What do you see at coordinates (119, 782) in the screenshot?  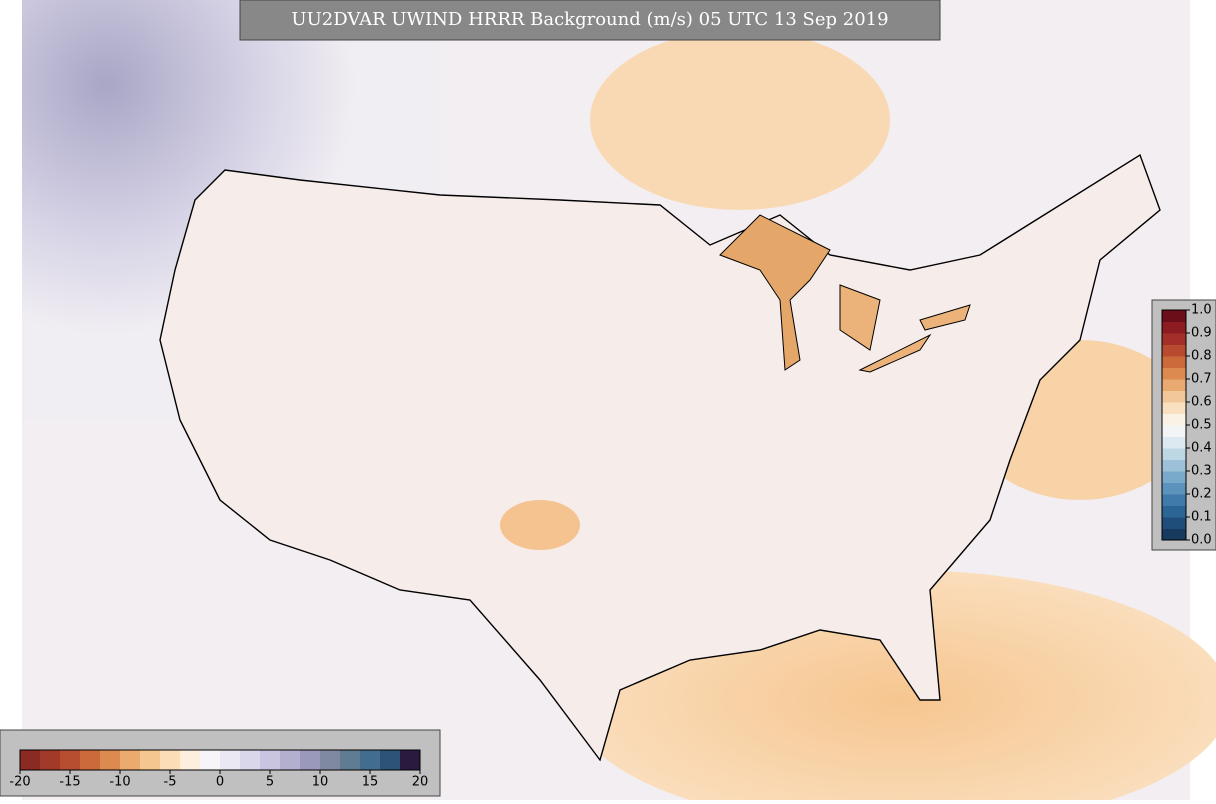 I see `colorbar-tick-label: -10` at bounding box center [119, 782].